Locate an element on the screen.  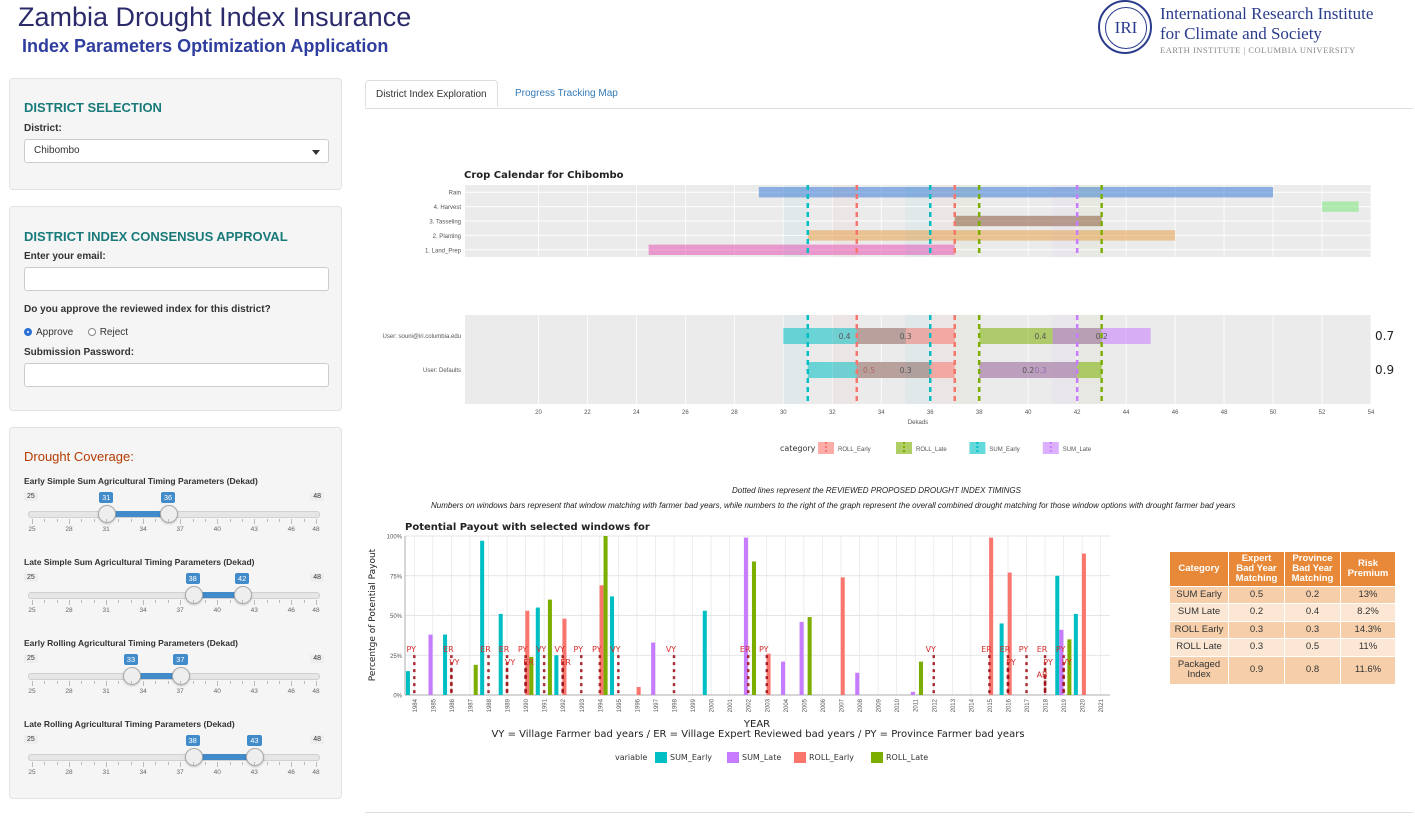
range-slider: 25 48 38 42 25 28 31 34 37 40 43 46 48 is located at coordinates (174, 598).